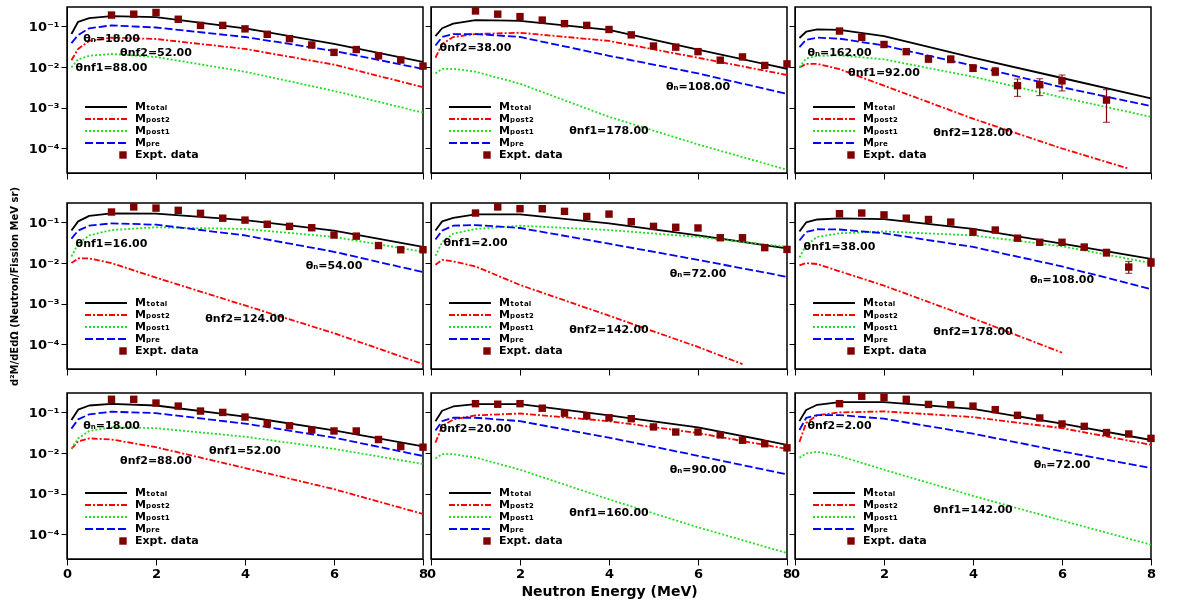  What do you see at coordinates (973, 332) in the screenshot?
I see `annotation: θnf2=178.00` at bounding box center [973, 332].